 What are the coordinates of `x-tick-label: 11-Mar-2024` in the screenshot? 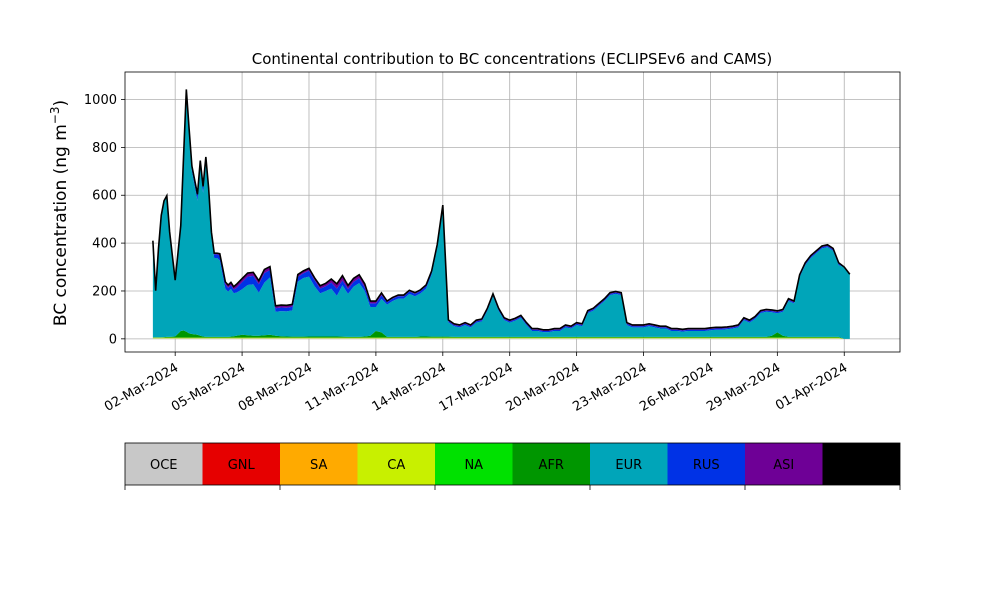 It's located at (342, 387).